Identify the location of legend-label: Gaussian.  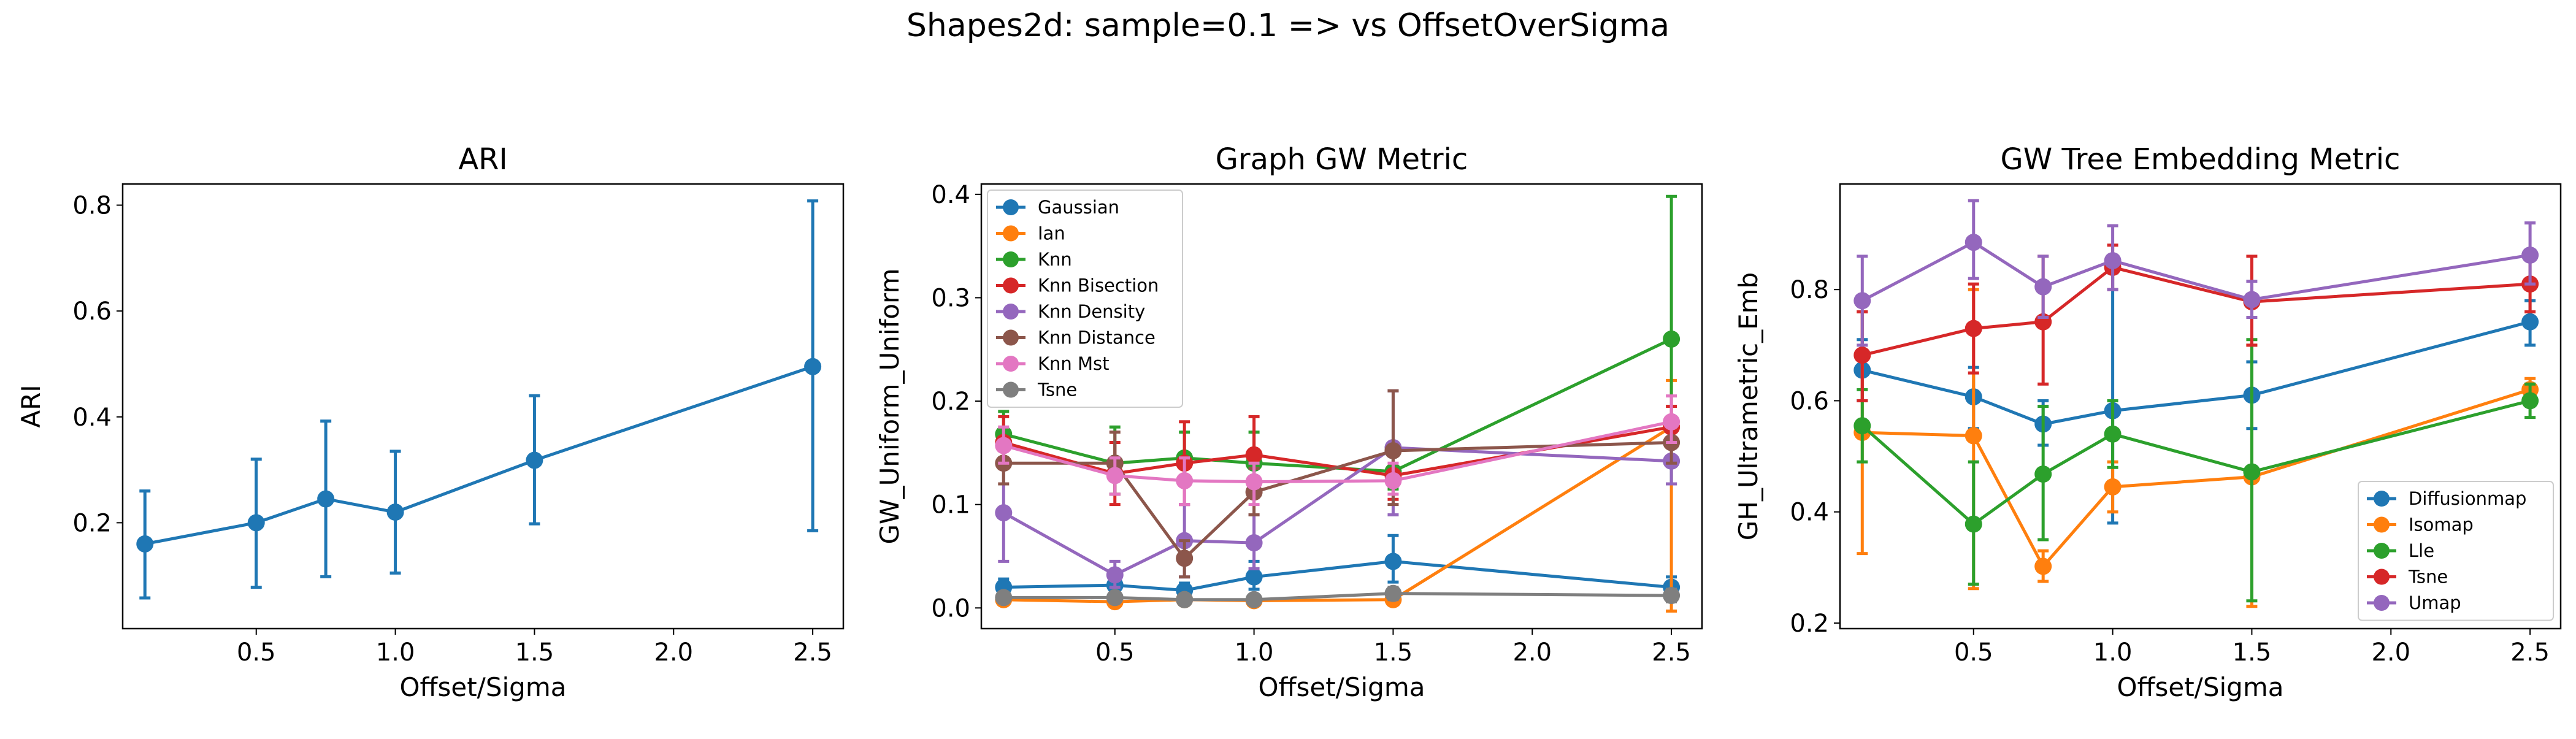
(1078, 208).